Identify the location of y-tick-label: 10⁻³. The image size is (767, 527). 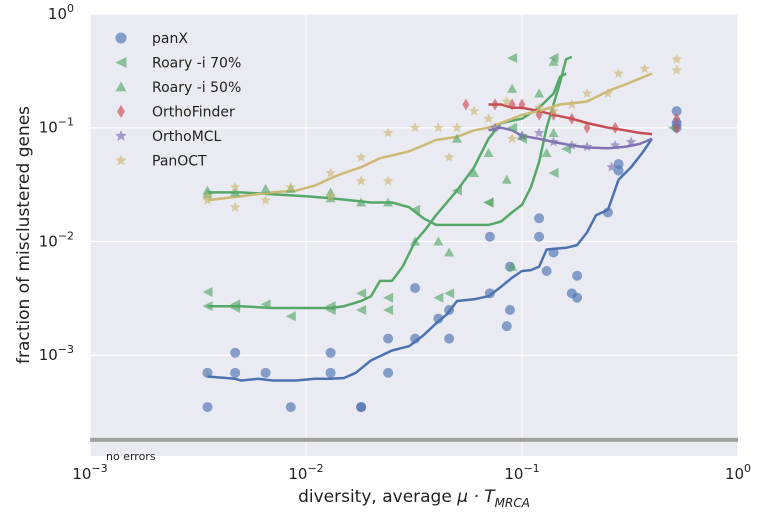
(56, 353).